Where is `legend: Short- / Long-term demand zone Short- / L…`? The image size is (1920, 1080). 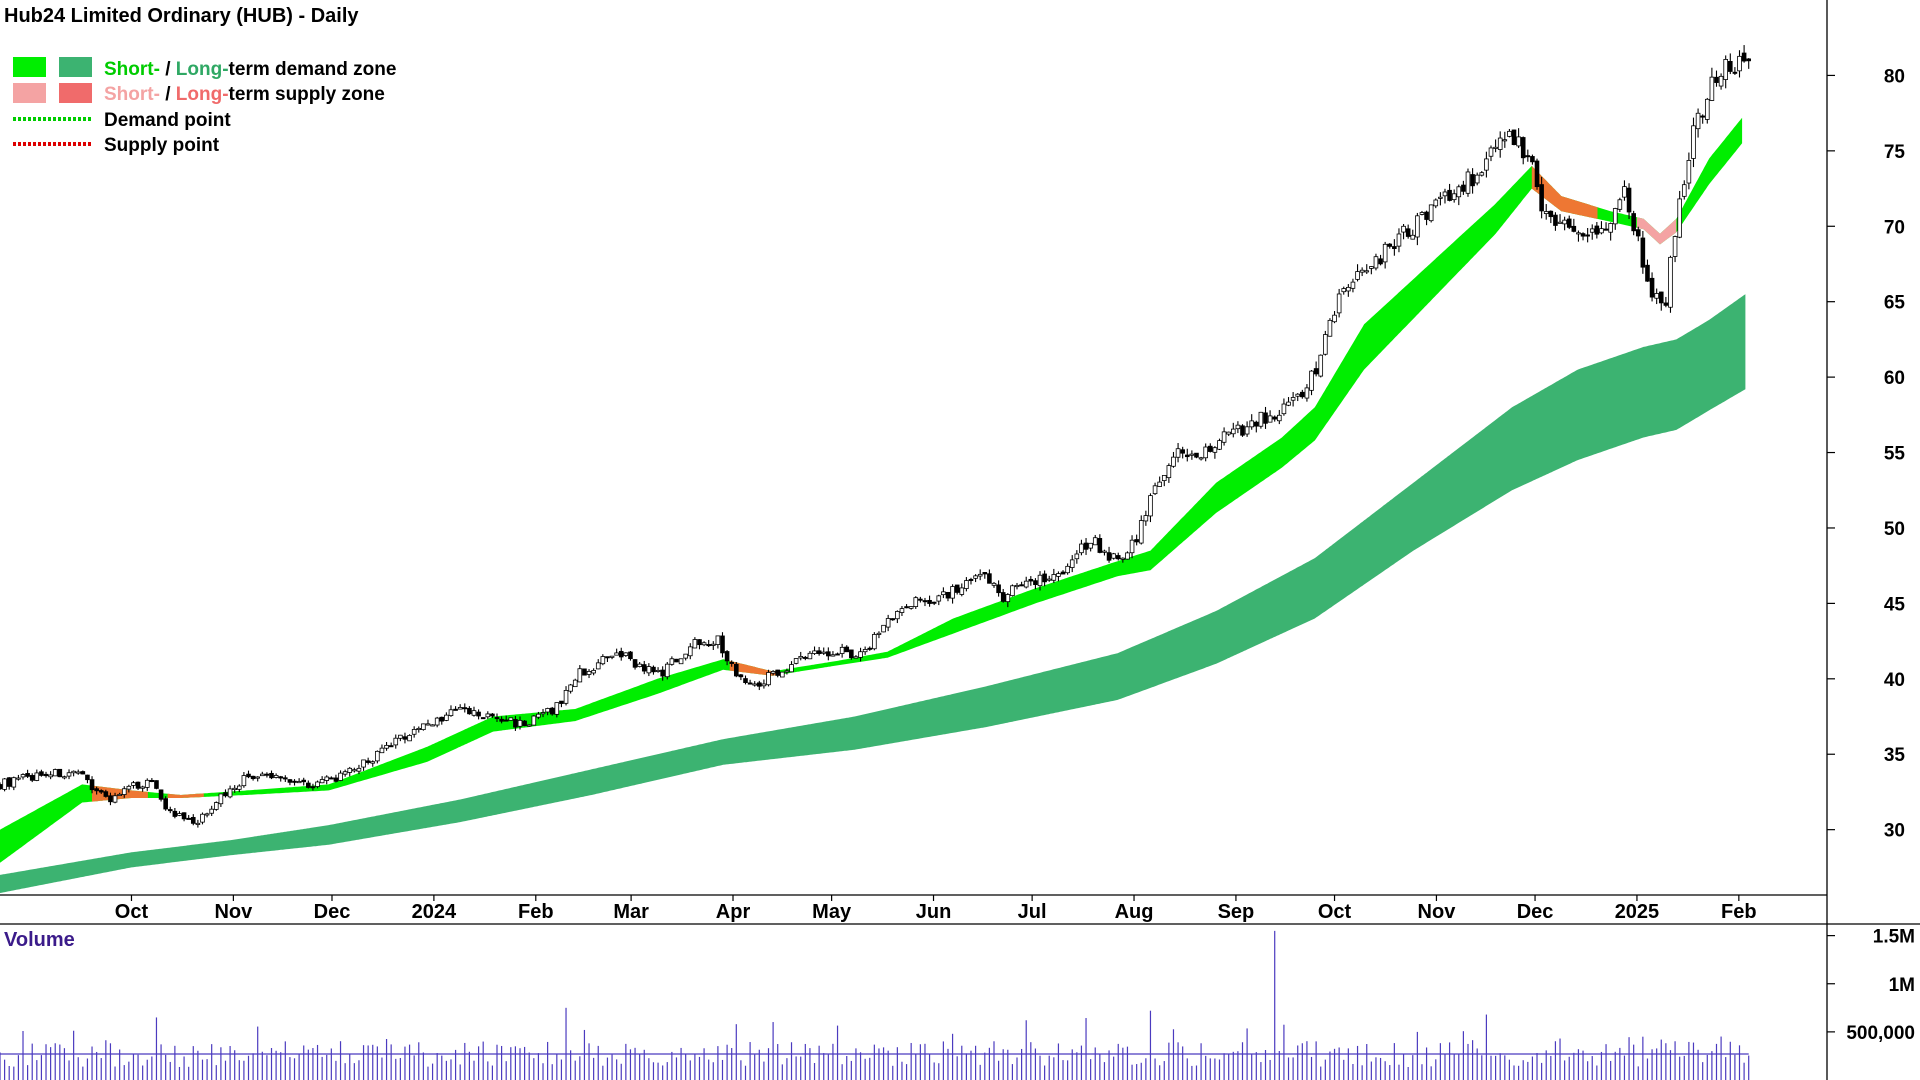
legend: Short- / Long-term demand zone Short- / L… is located at coordinates (204, 106).